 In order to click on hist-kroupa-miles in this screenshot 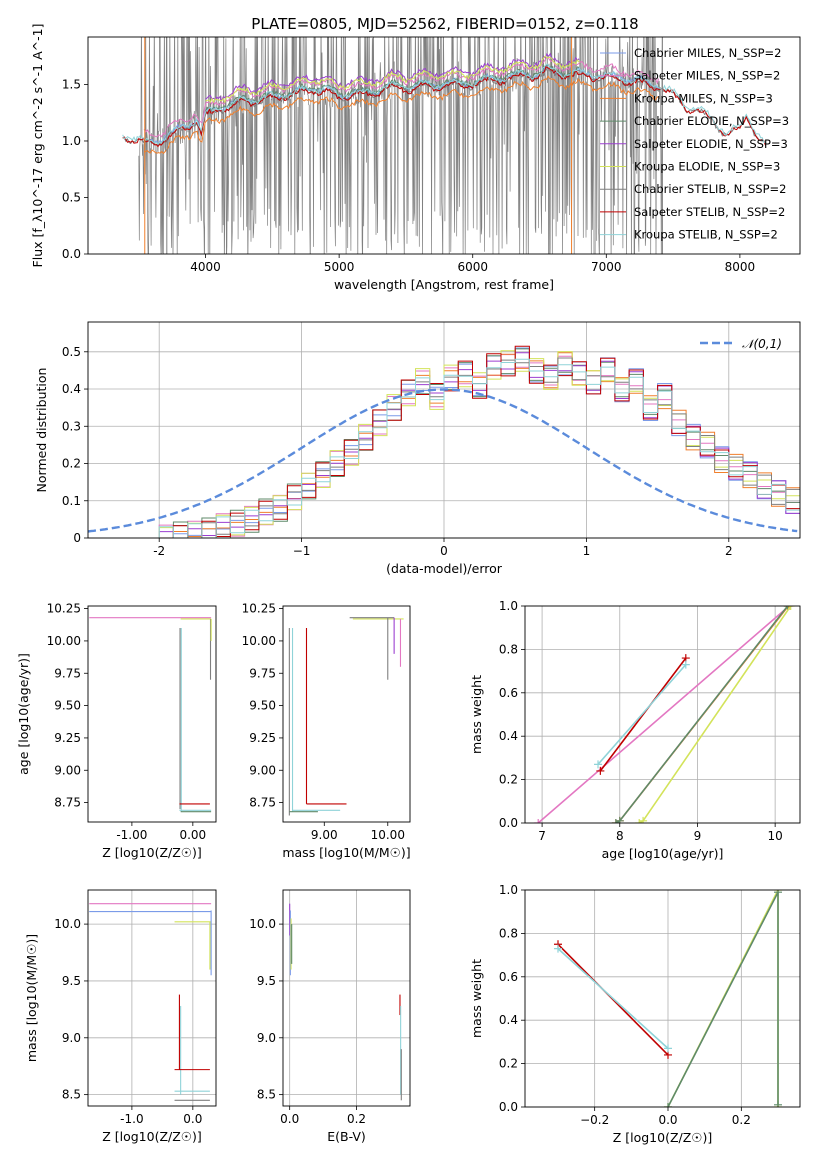, I will do `click(479, 445)`.